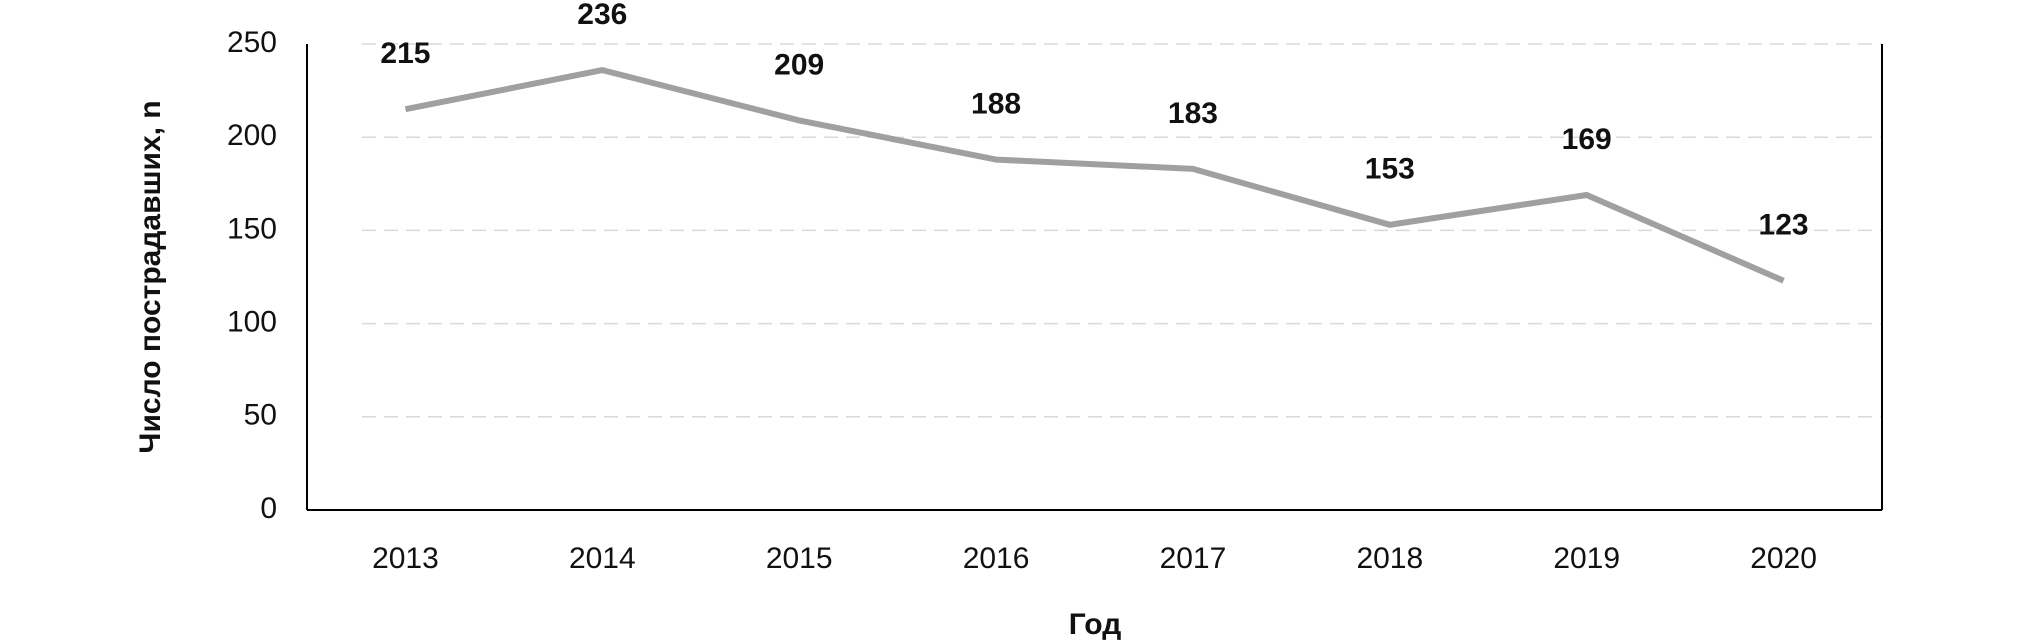  Describe the element at coordinates (602, 15) in the screenshot. I see `data-label: 236` at that location.